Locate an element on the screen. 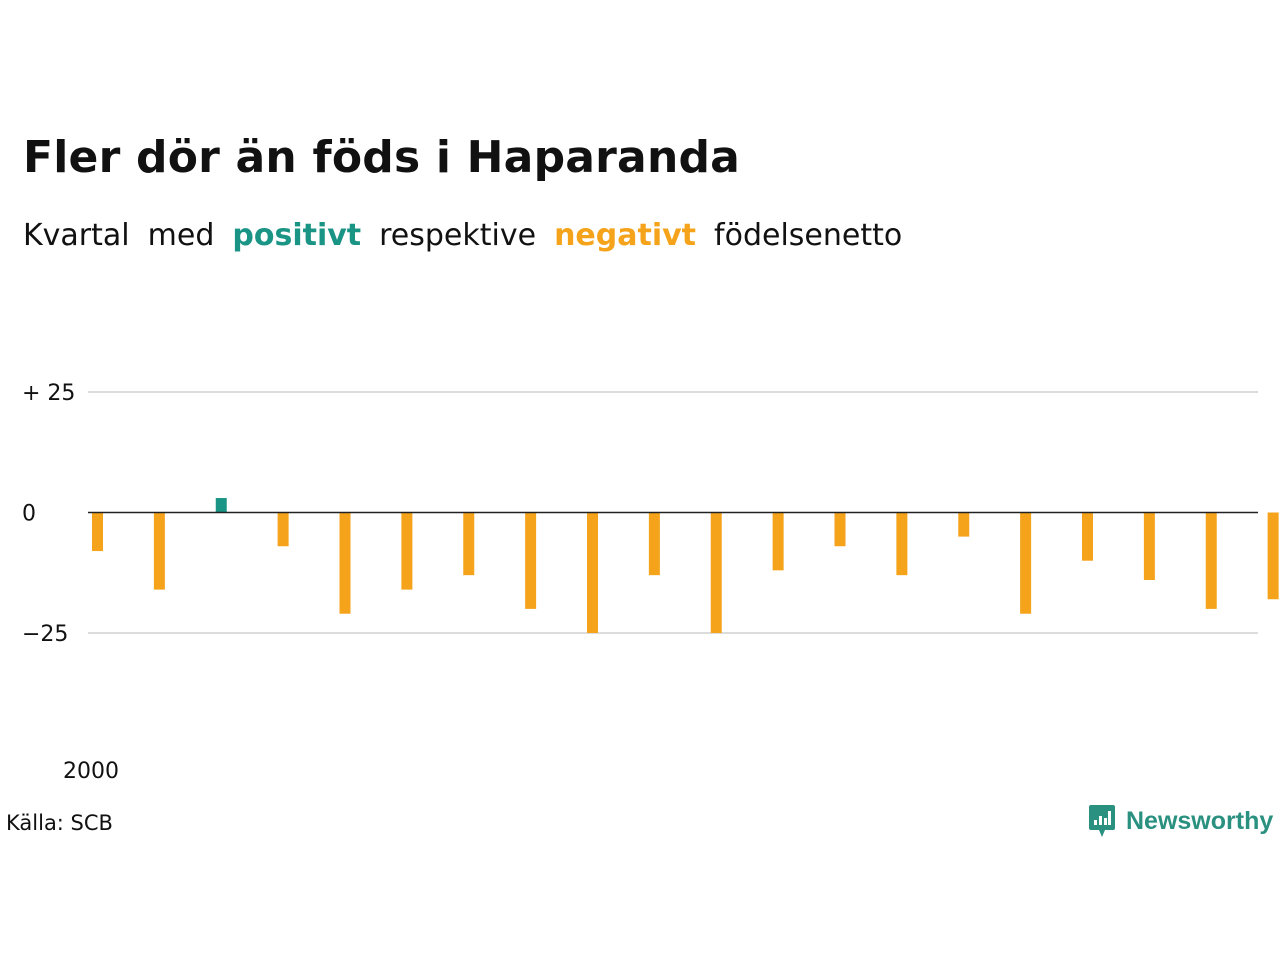  x-tick-label: 2000 is located at coordinates (91, 771).